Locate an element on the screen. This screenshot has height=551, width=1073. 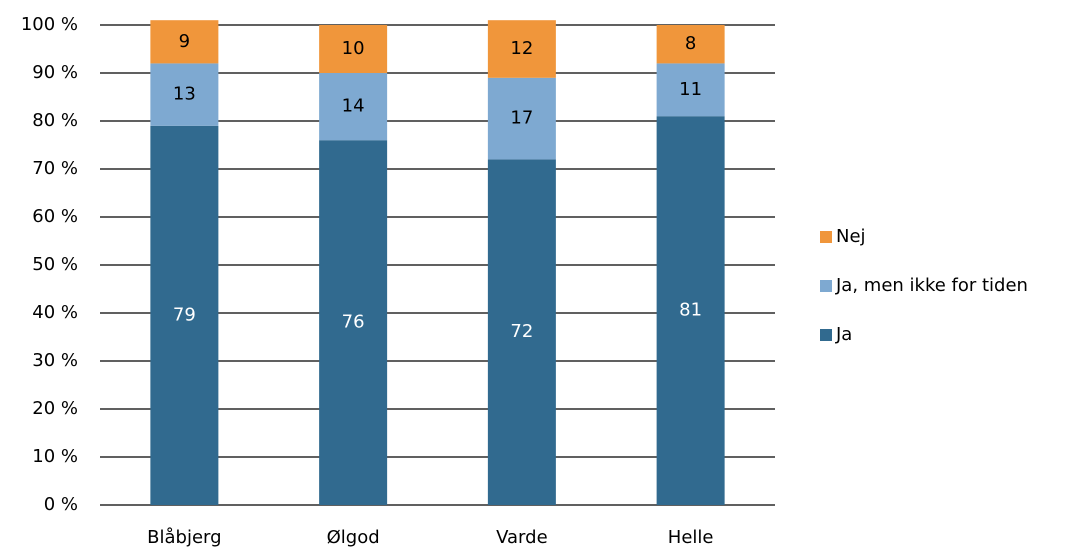
x-tick-label: Varde is located at coordinates (522, 537).